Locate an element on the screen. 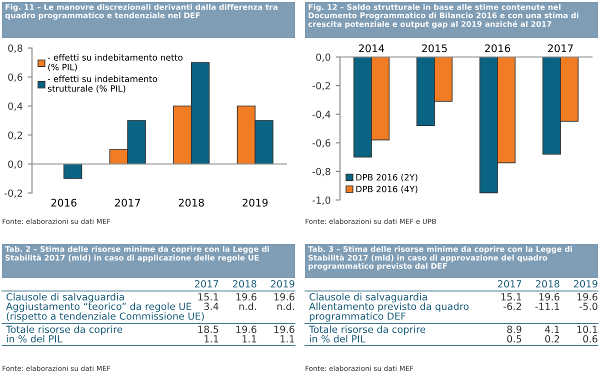 The image size is (600, 378). y-tick-label: -0,8 is located at coordinates (321, 172).